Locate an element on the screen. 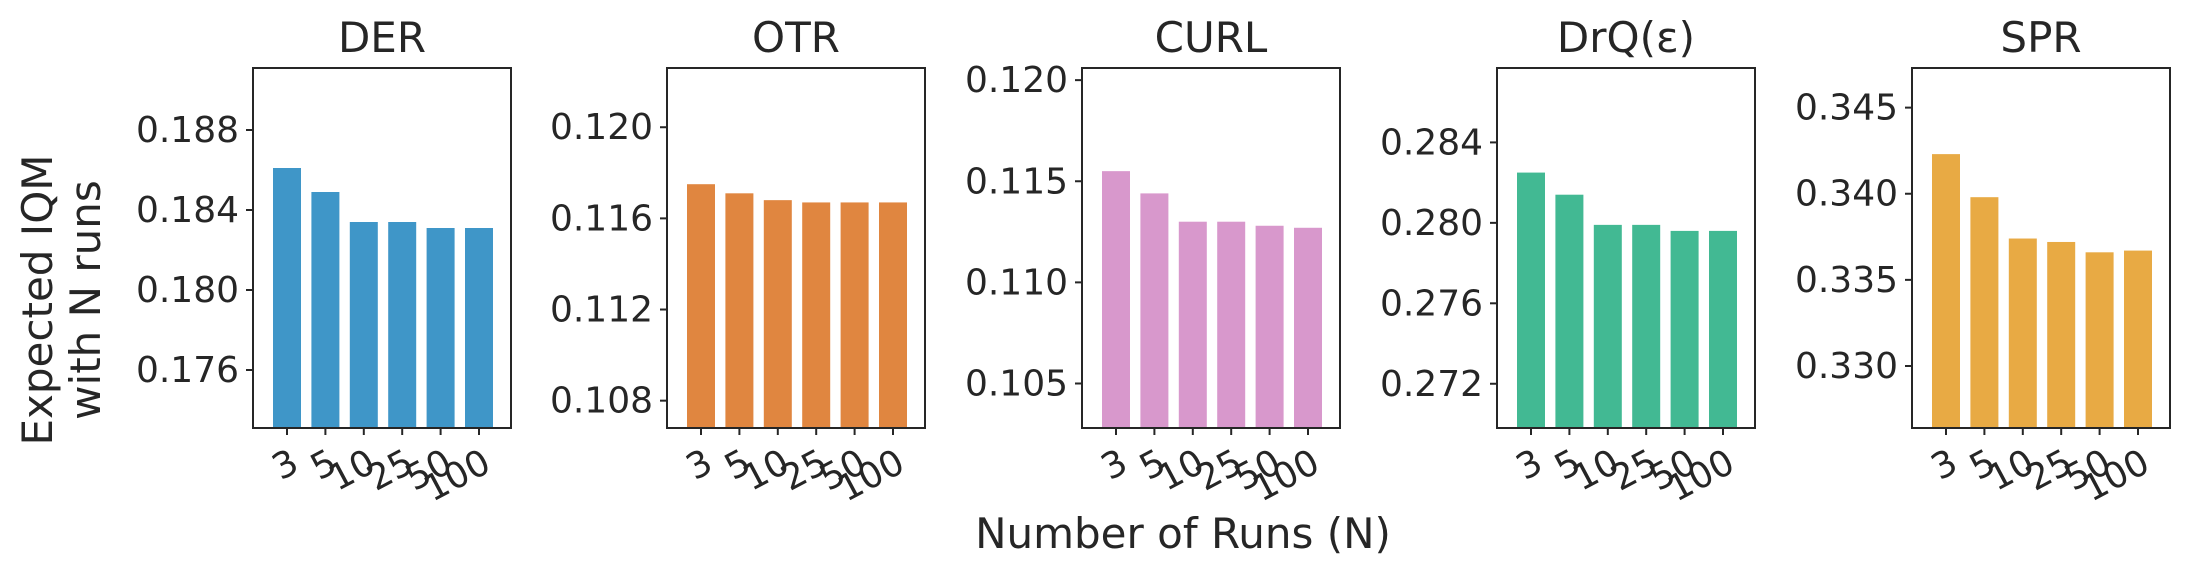 The width and height of the screenshot is (2196, 578). panel-title: SPR is located at coordinates (2040, 37).